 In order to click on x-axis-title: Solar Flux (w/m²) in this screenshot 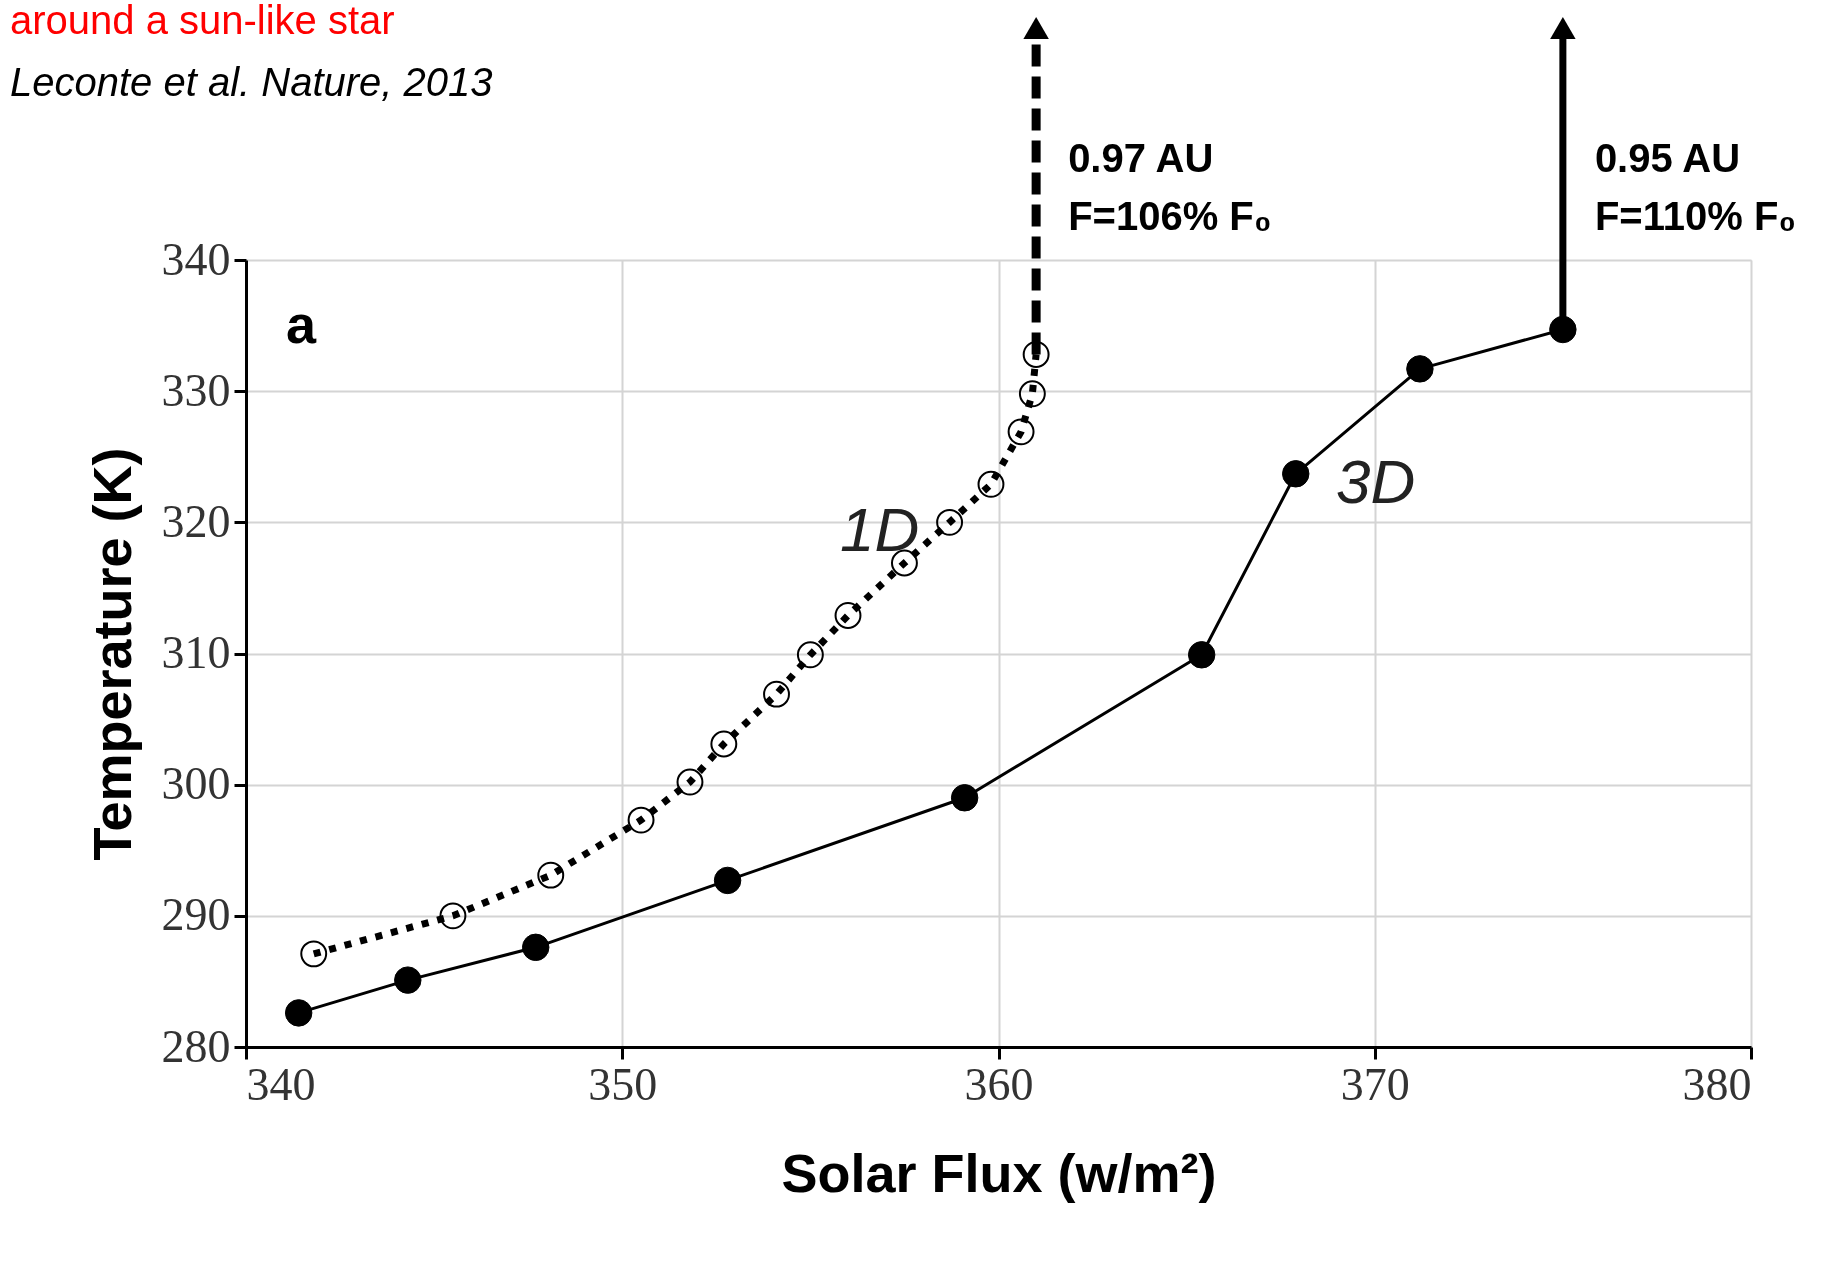, I will do `click(999, 1172)`.